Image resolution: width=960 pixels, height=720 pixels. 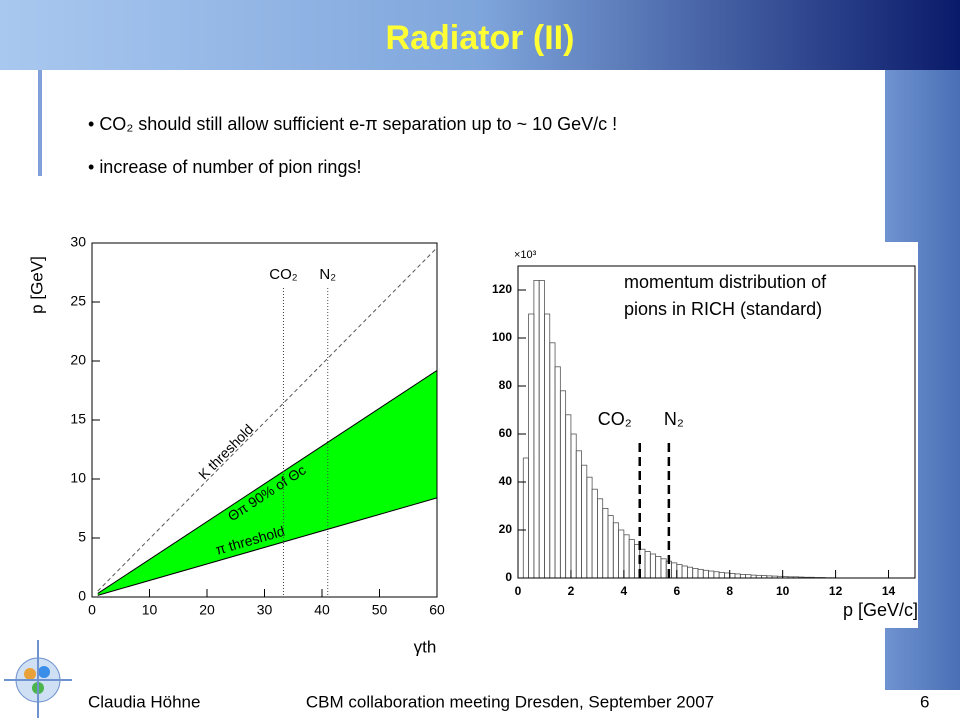 I want to click on y-tick-label: 80, so click(x=506, y=385).